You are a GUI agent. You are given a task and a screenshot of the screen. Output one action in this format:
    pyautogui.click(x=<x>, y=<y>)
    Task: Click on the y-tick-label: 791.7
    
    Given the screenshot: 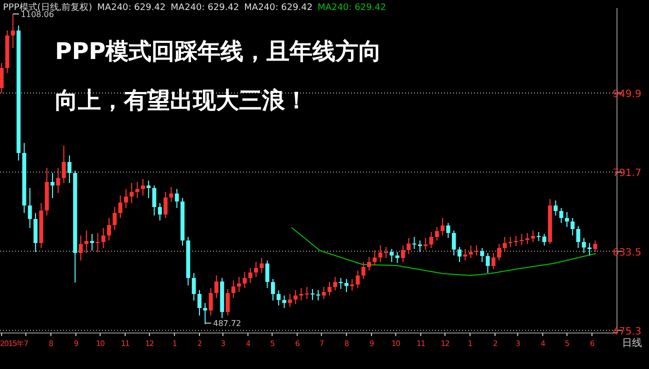 What is the action you would take?
    pyautogui.click(x=627, y=174)
    